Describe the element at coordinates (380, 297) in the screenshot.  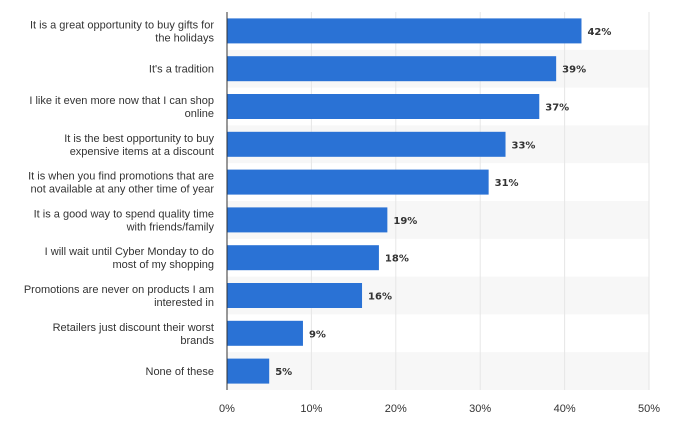
I see `data-label: 16%` at that location.